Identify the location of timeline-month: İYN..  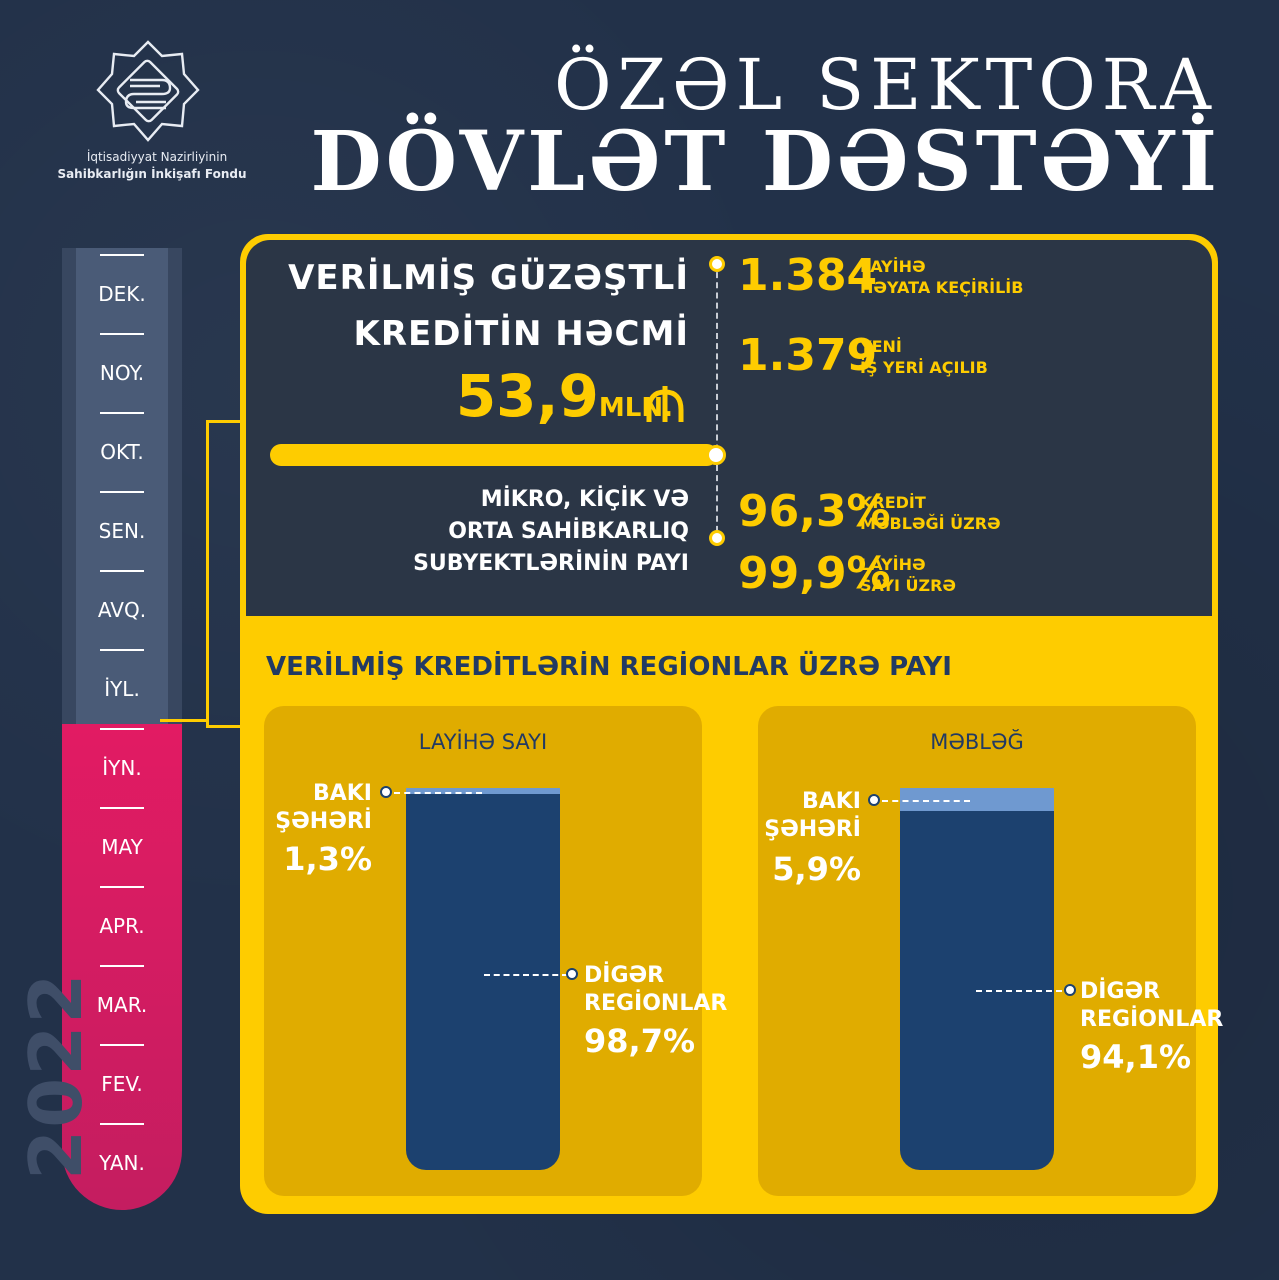
(122, 768).